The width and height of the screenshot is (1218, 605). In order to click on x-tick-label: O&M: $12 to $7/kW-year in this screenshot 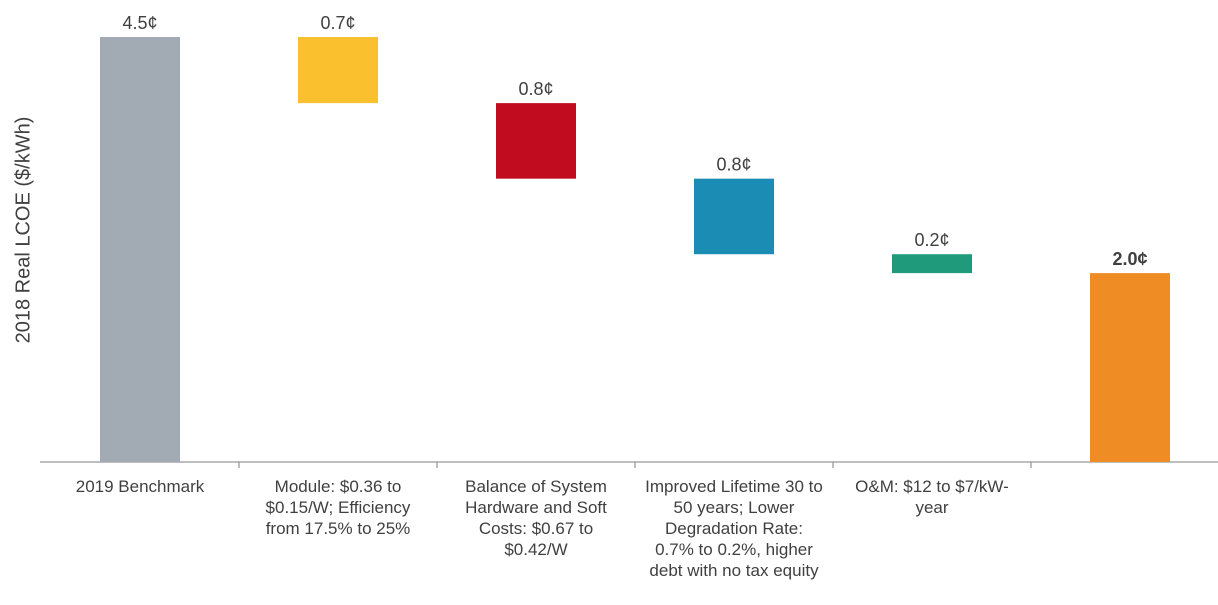, I will do `click(932, 497)`.